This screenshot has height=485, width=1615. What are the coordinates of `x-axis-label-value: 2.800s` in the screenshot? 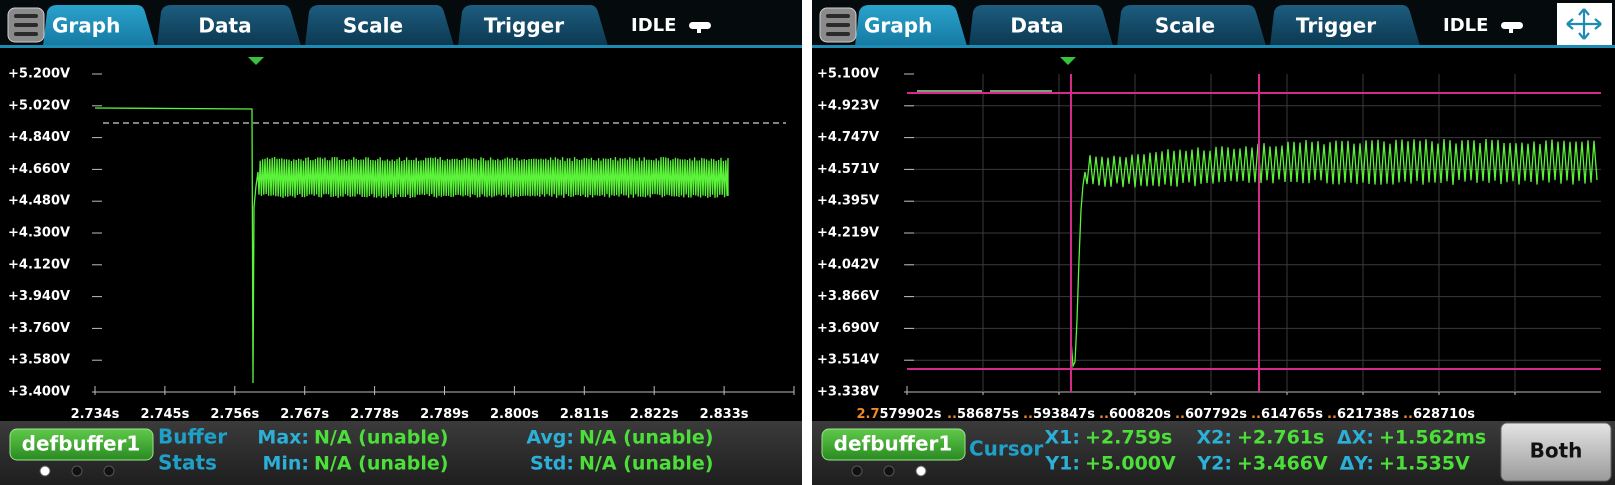 It's located at (514, 414).